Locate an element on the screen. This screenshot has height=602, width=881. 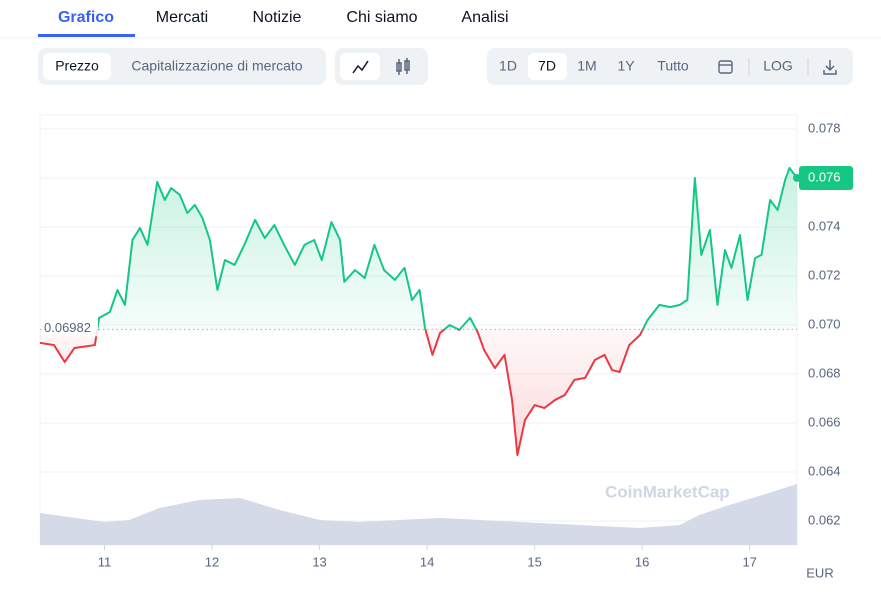
x-tick-label: 14 is located at coordinates (427, 561).